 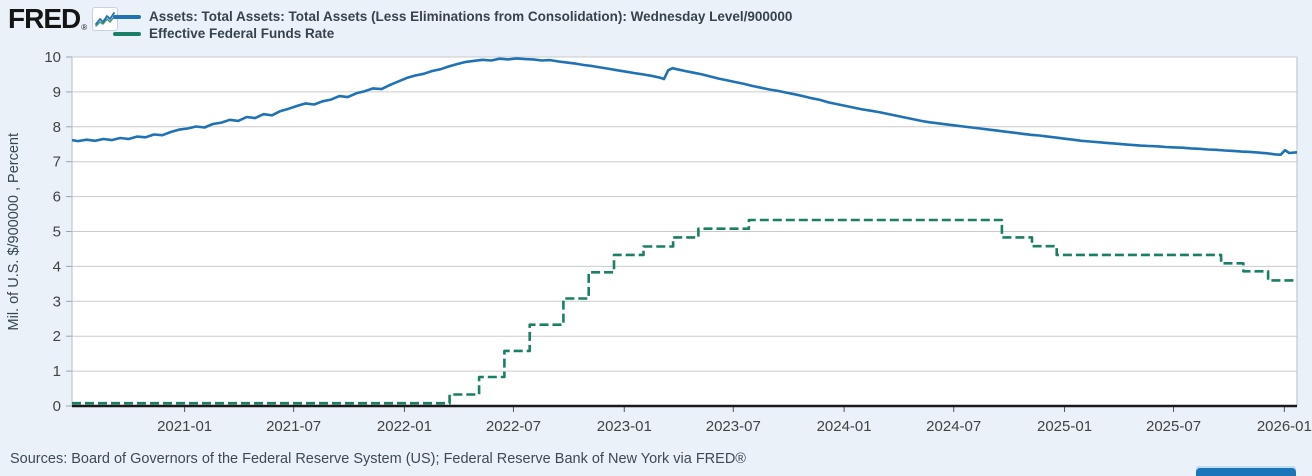 I want to click on x-tick-label: 2022-01, so click(x=404, y=426).